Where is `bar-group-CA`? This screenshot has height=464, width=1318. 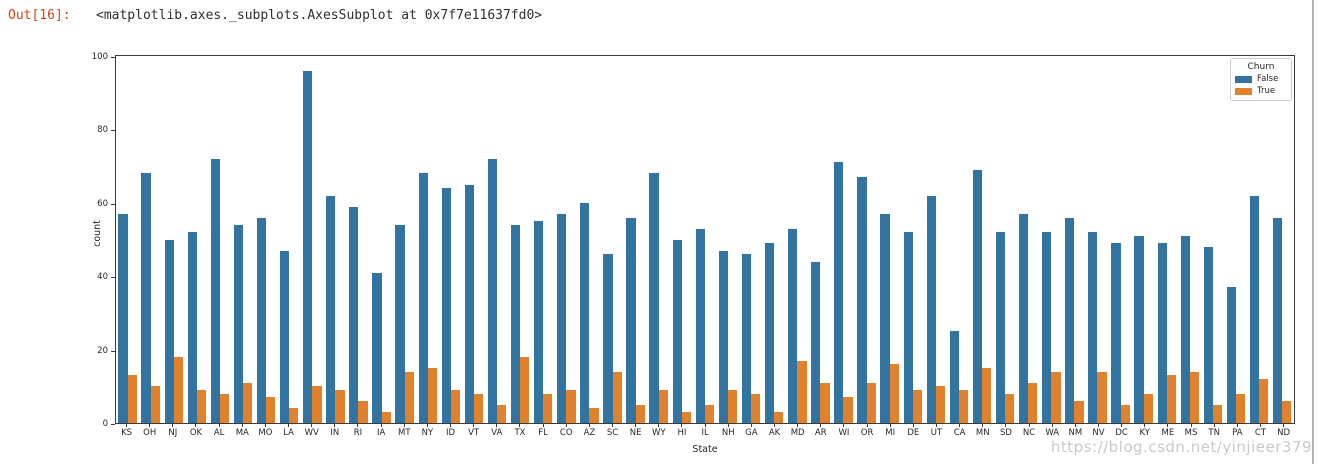 bar-group-CA is located at coordinates (958, 239).